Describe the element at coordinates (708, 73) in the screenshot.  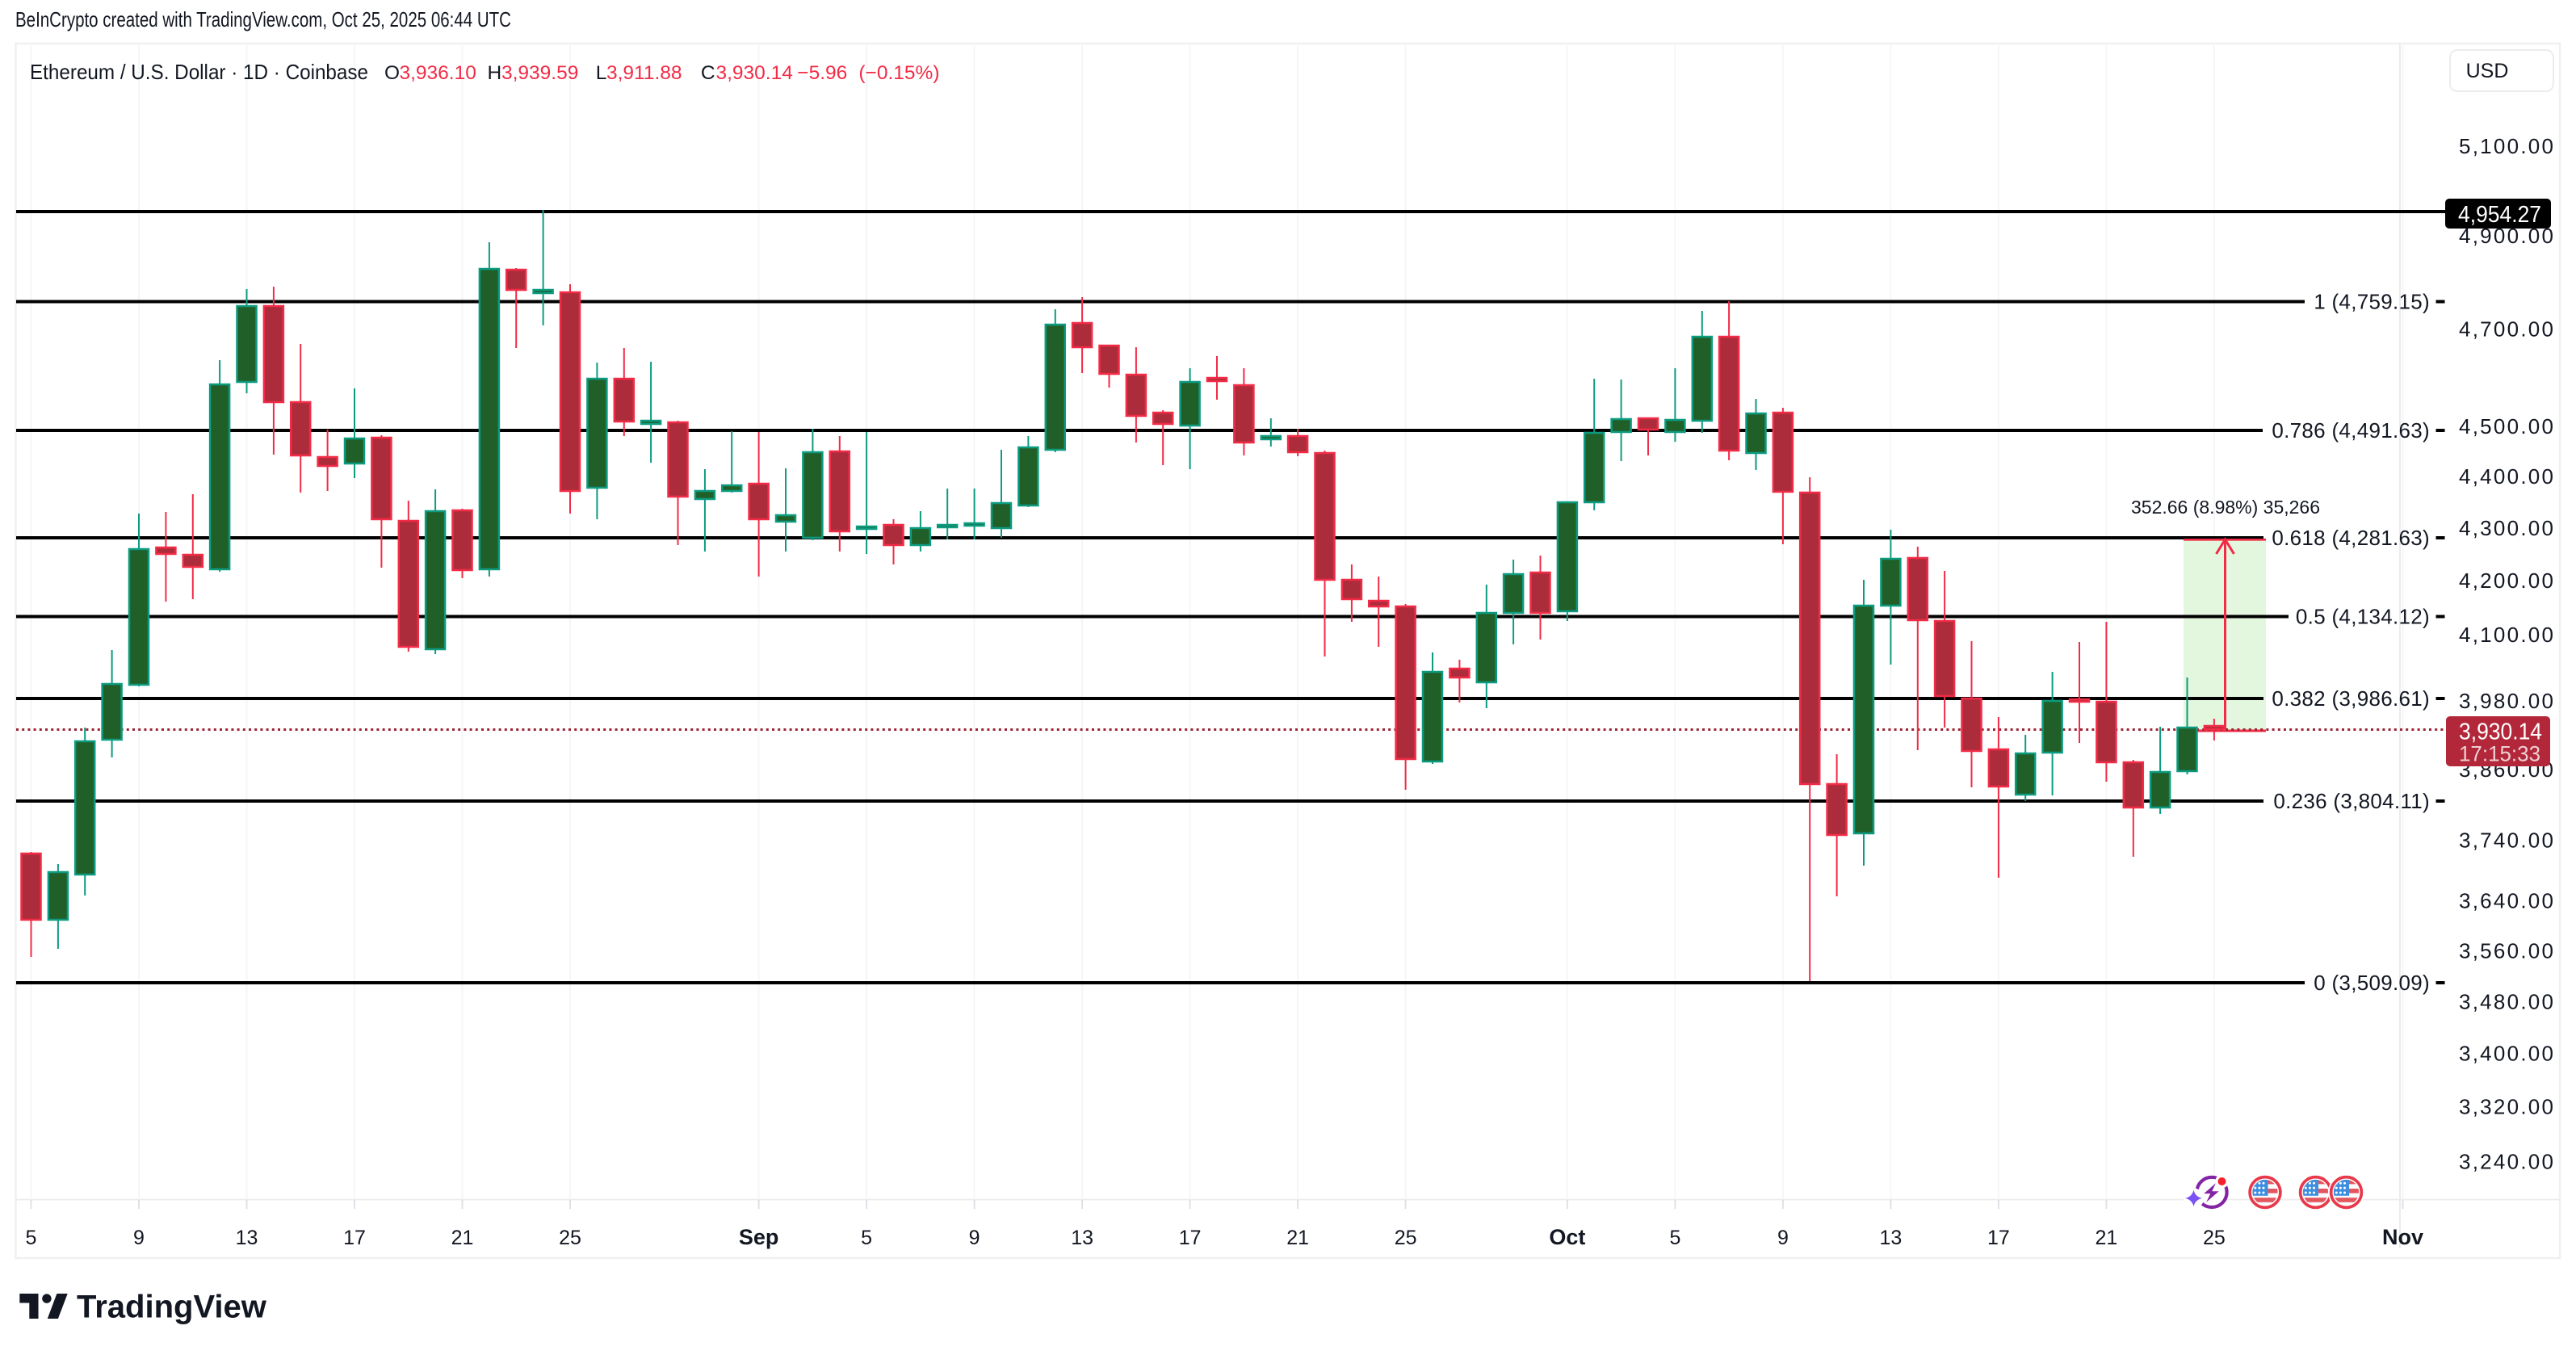
I see `svg-text: C` at that location.